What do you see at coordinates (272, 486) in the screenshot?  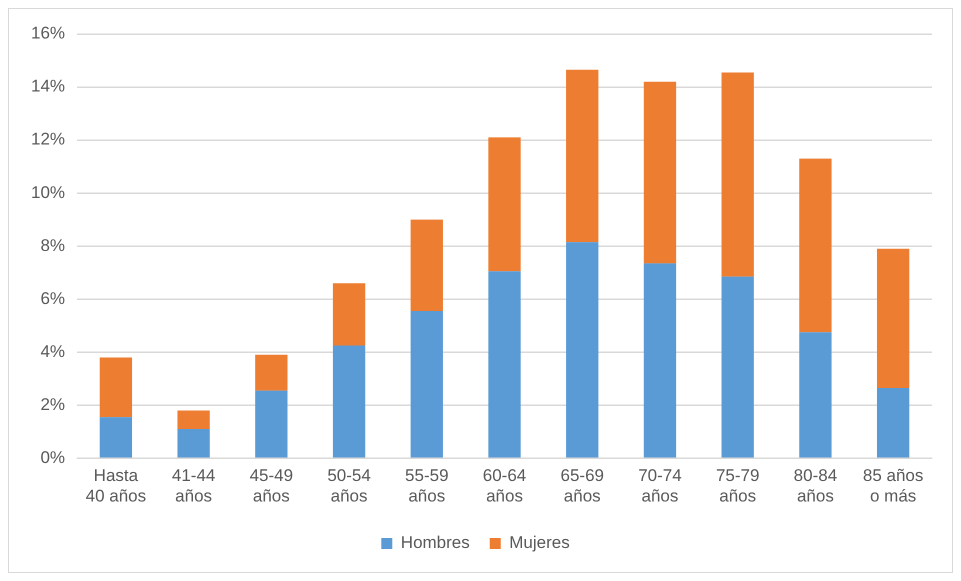 I see `x-tick-label: 45-49 años` at bounding box center [272, 486].